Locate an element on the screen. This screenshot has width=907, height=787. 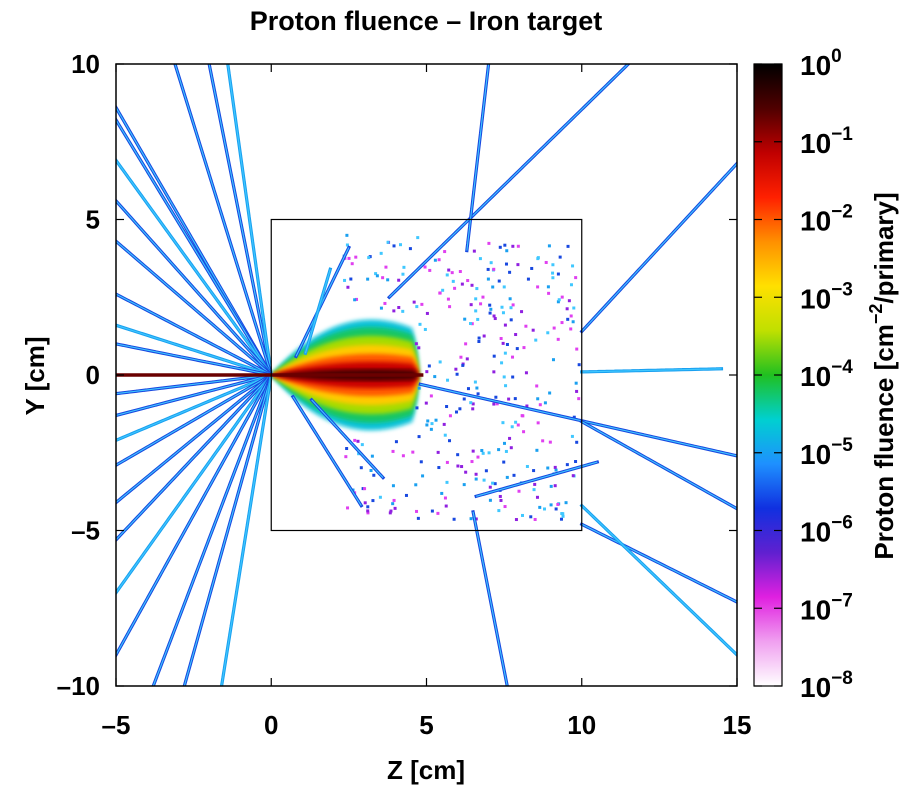
x-tick-label: –5 is located at coordinates (116, 725).